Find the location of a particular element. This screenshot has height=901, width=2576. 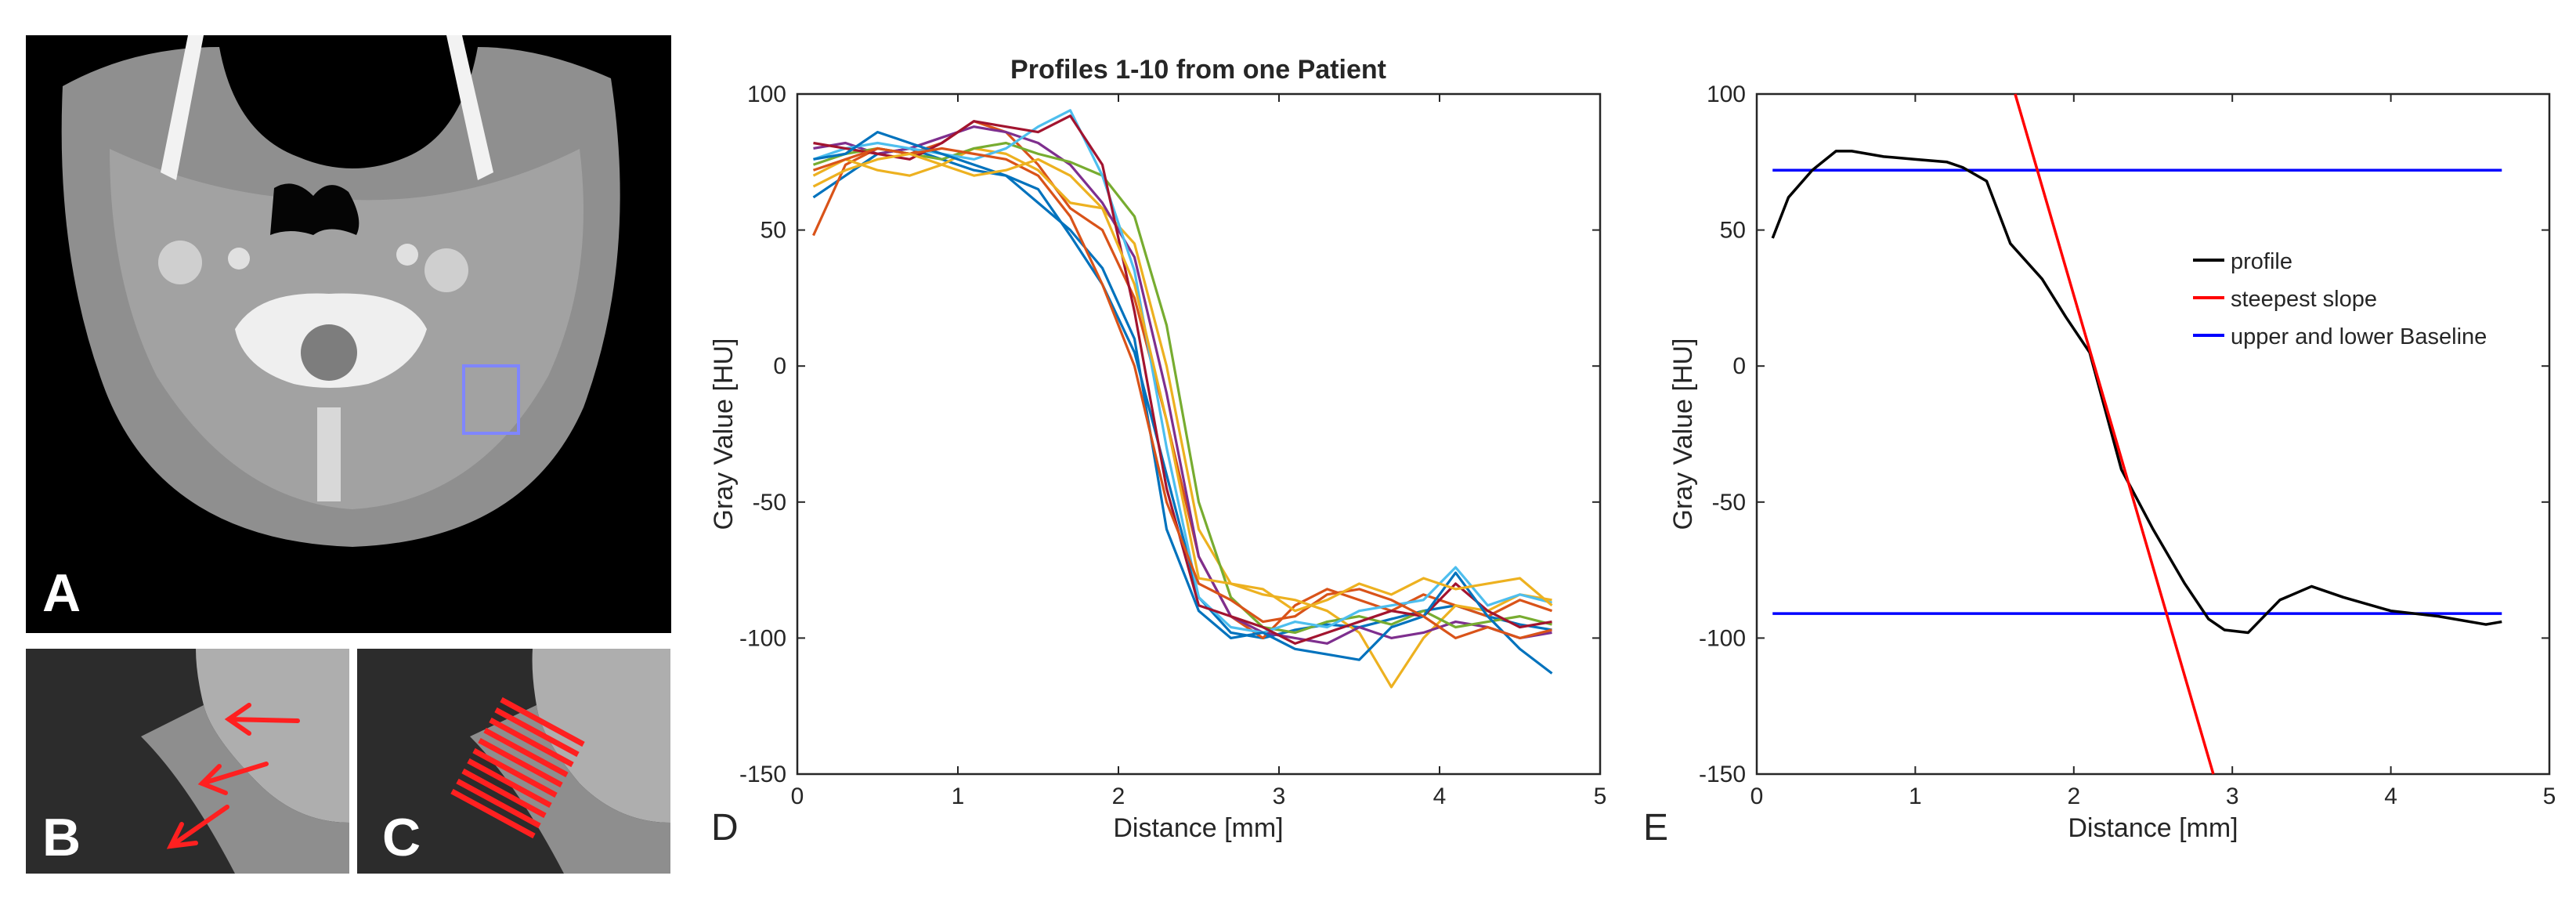

chart-d-title: Profiles 1-10 from one Patient is located at coordinates (1198, 70).